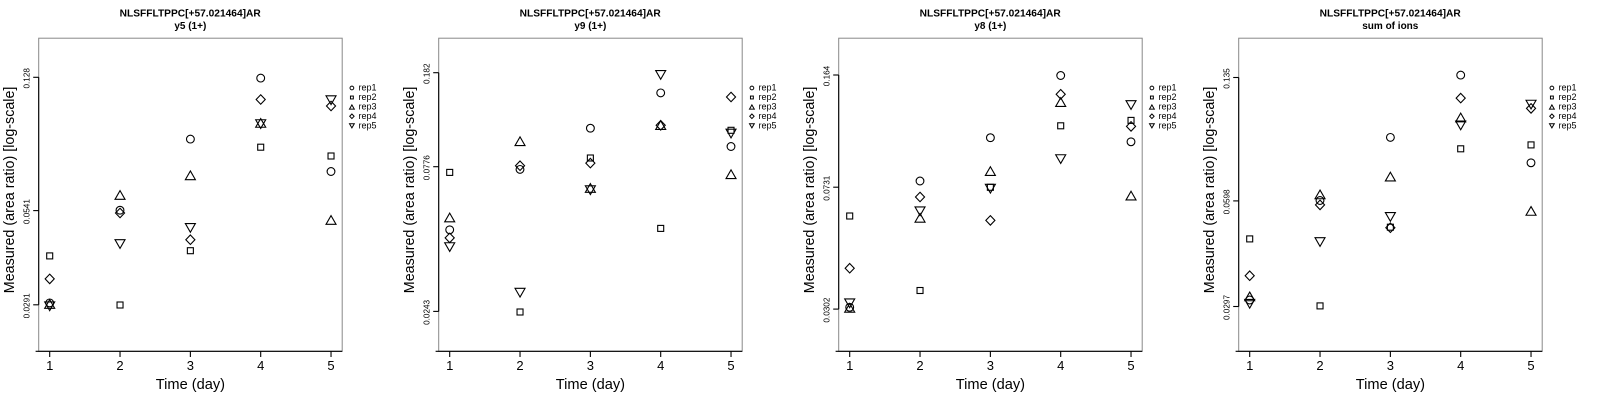 The width and height of the screenshot is (1600, 405). What do you see at coordinates (1226, 201) in the screenshot?
I see `svg-text: 0.0598` at bounding box center [1226, 201].